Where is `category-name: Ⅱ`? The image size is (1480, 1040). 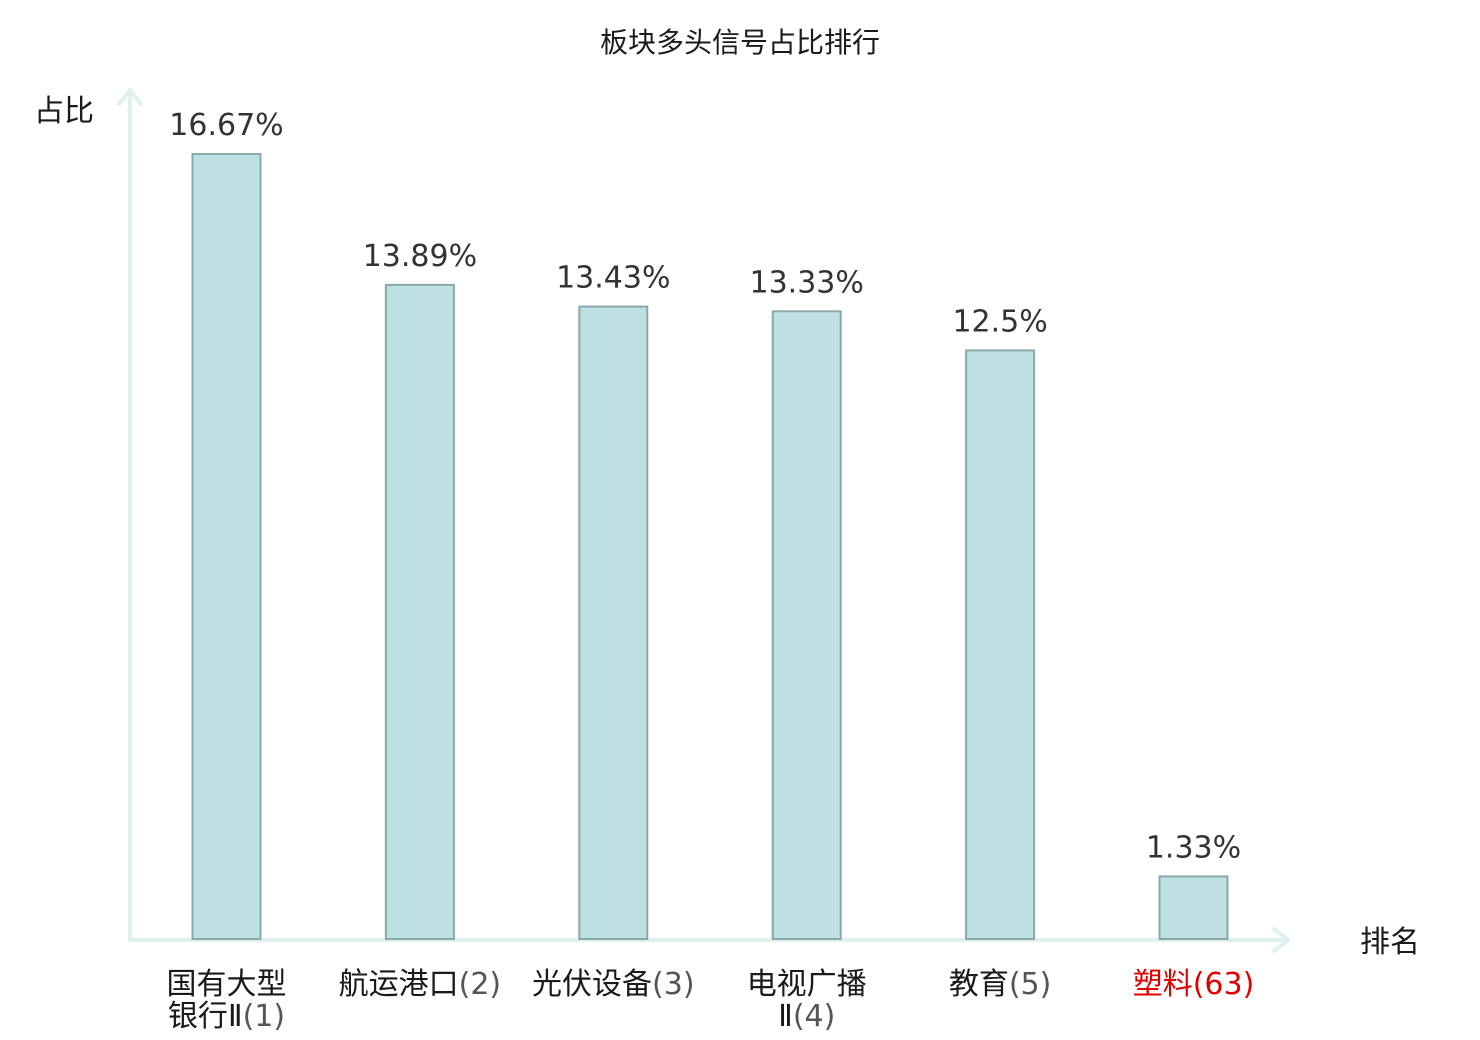 category-name: Ⅱ is located at coordinates (785, 1016).